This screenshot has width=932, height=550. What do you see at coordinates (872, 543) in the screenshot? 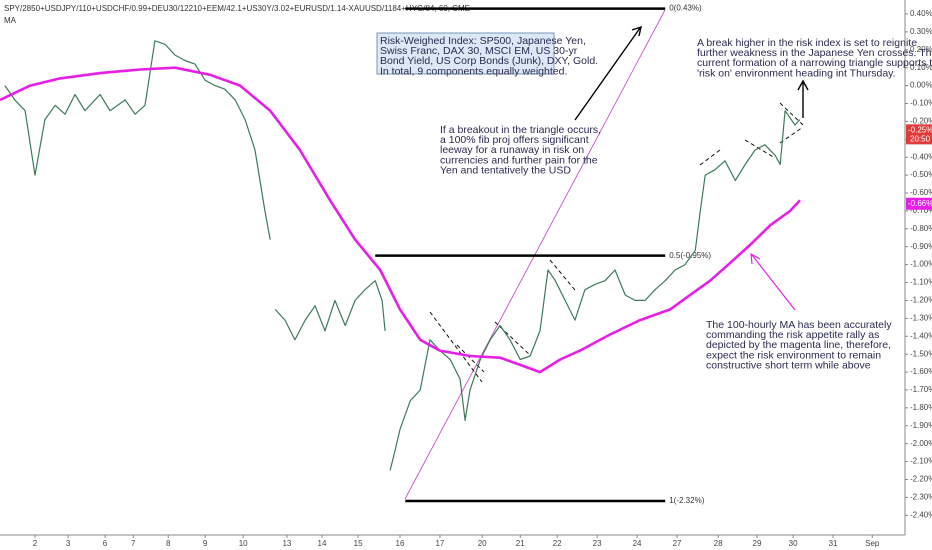
I see `x-tick-label: Sep` at bounding box center [872, 543].